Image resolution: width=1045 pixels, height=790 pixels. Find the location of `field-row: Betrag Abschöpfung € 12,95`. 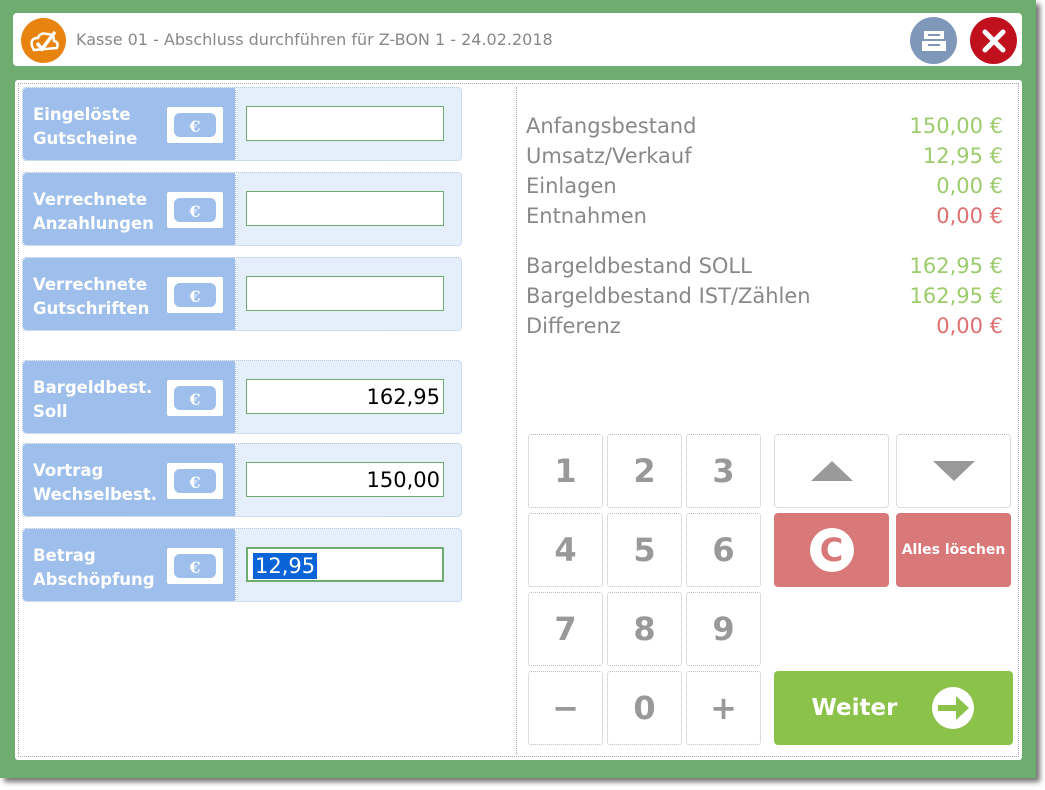

field-row: Betrag Abschöpfung € 12,95 is located at coordinates (242, 565).